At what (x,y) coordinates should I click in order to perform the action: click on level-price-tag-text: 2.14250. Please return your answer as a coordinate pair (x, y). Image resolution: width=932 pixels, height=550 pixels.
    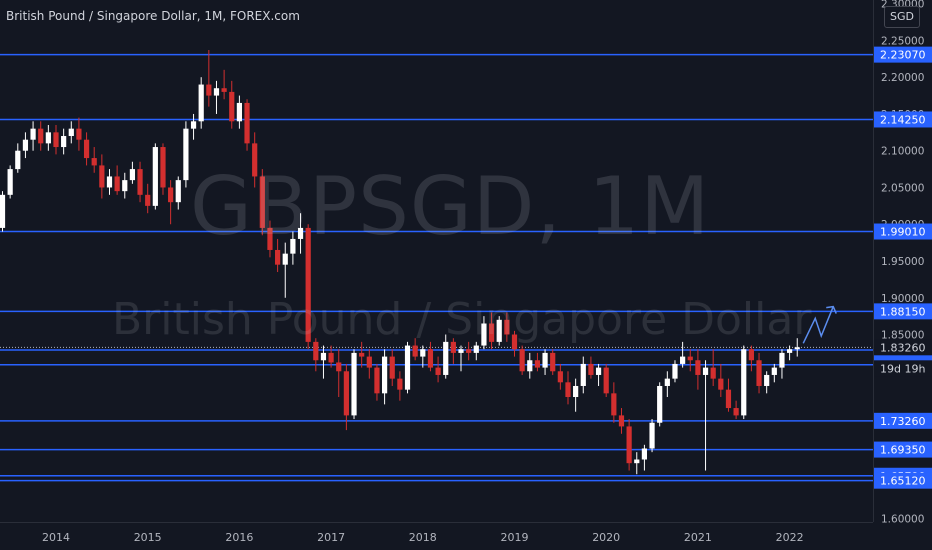
    Looking at the image, I should click on (903, 119).